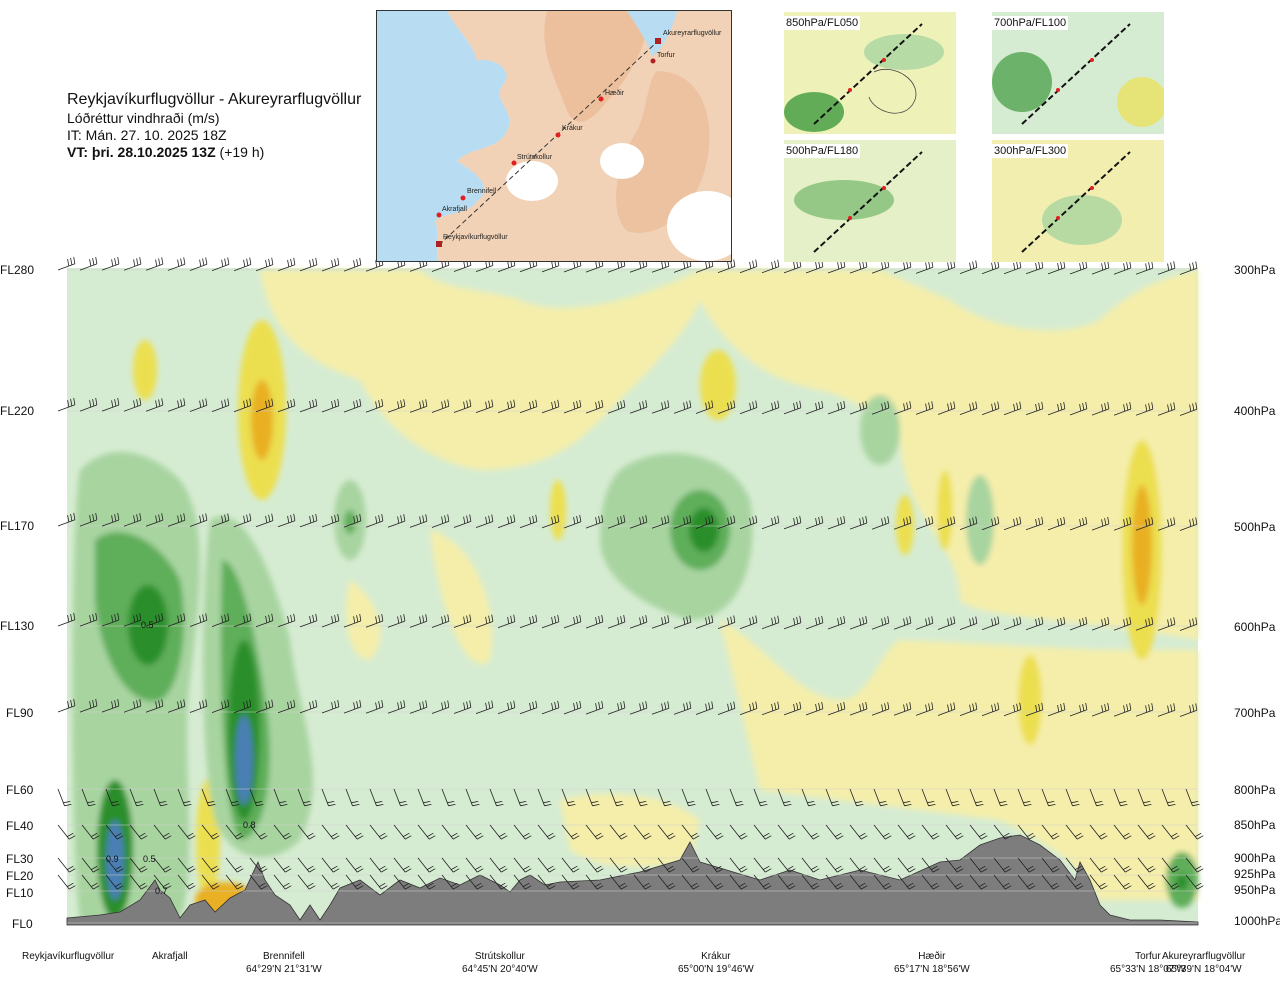  I want to click on pressure-level-tick: 600hPa, so click(1255, 627).